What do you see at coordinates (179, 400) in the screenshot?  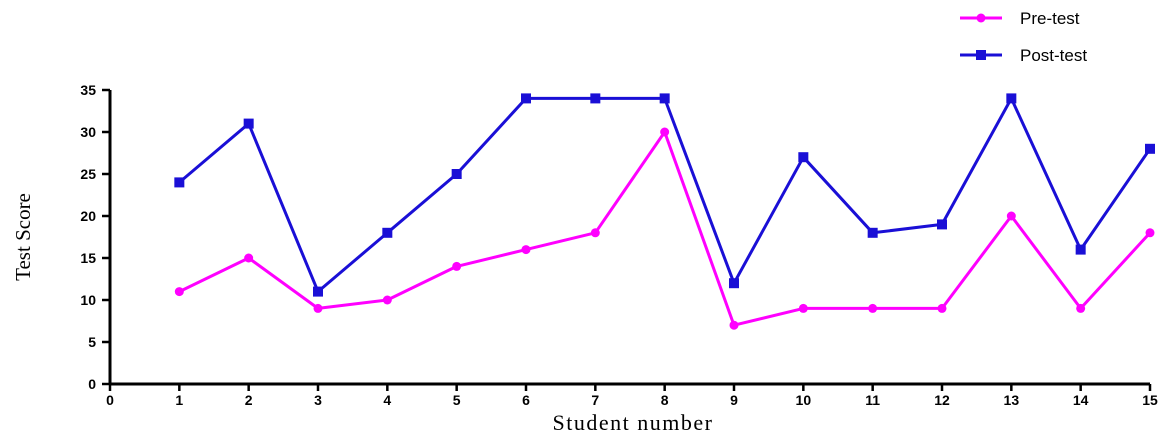 I see `x-tick-label: 1` at bounding box center [179, 400].